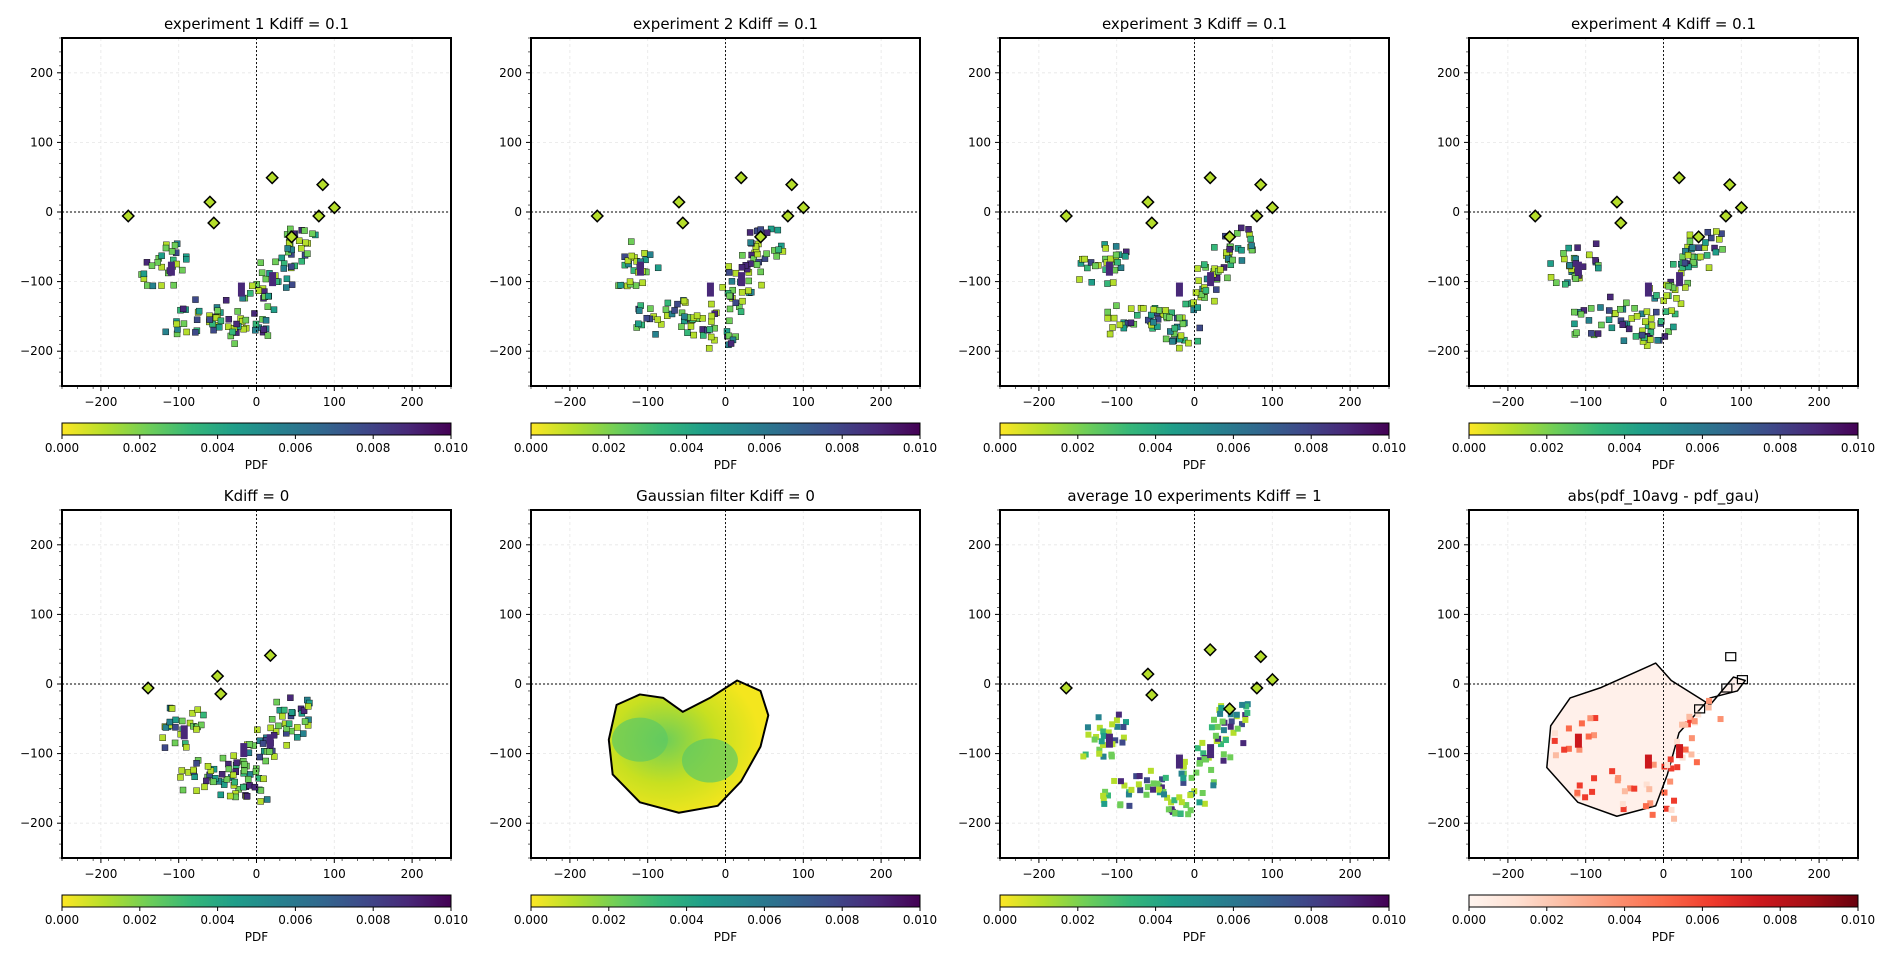  I want to click on gaussian-contour, so click(688, 746).